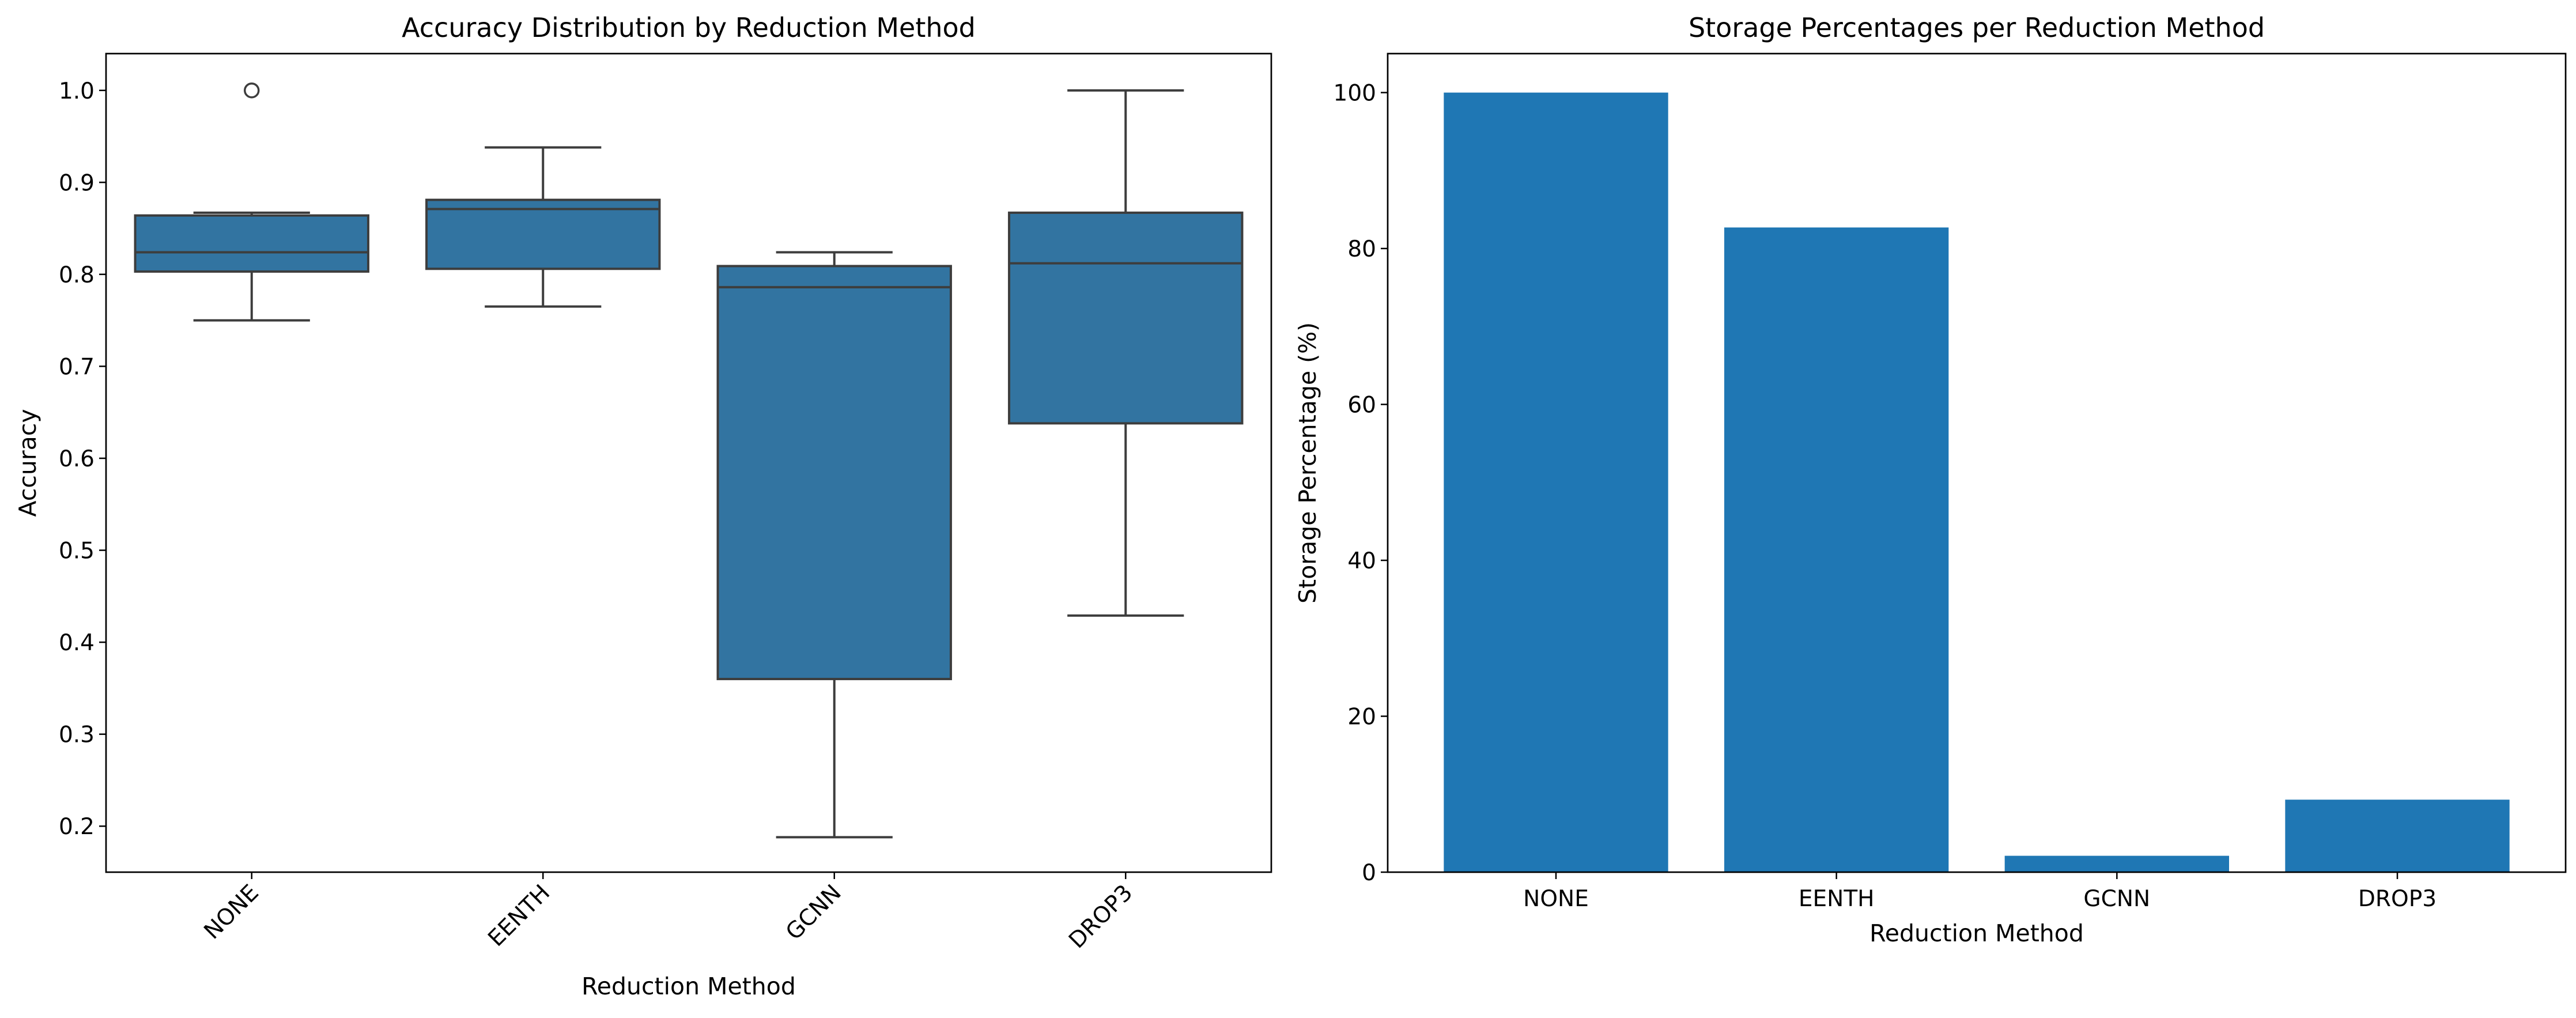 The height and width of the screenshot is (1018, 2576). I want to click on accuracy-box-none, so click(251, 202).